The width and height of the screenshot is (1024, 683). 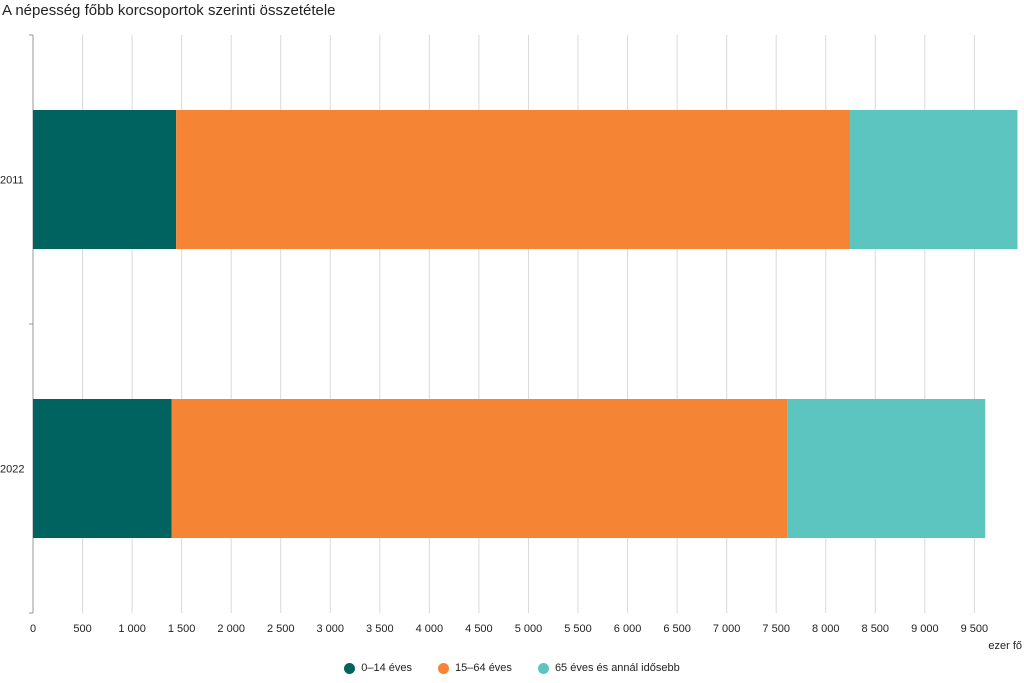 What do you see at coordinates (483, 668) in the screenshot?
I see `legend-label: 15–64 éves` at bounding box center [483, 668].